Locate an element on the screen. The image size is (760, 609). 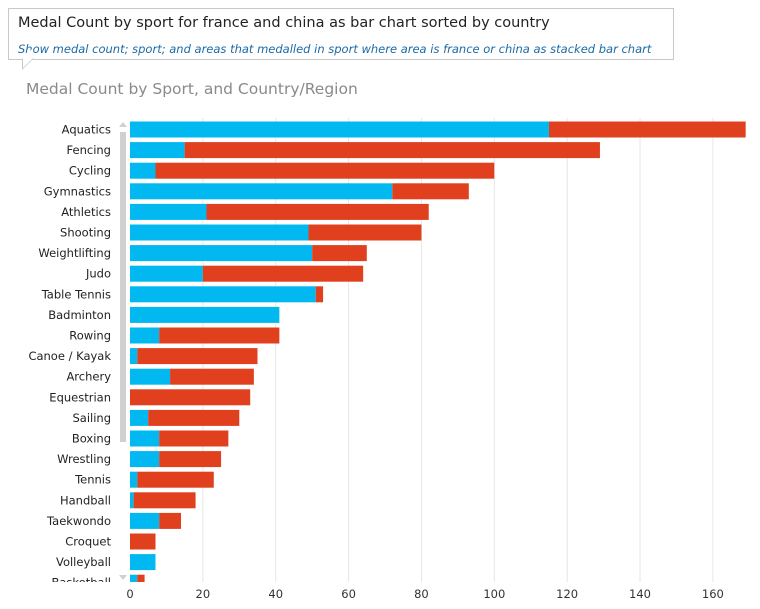
category-label: Badminton is located at coordinates (79, 315).